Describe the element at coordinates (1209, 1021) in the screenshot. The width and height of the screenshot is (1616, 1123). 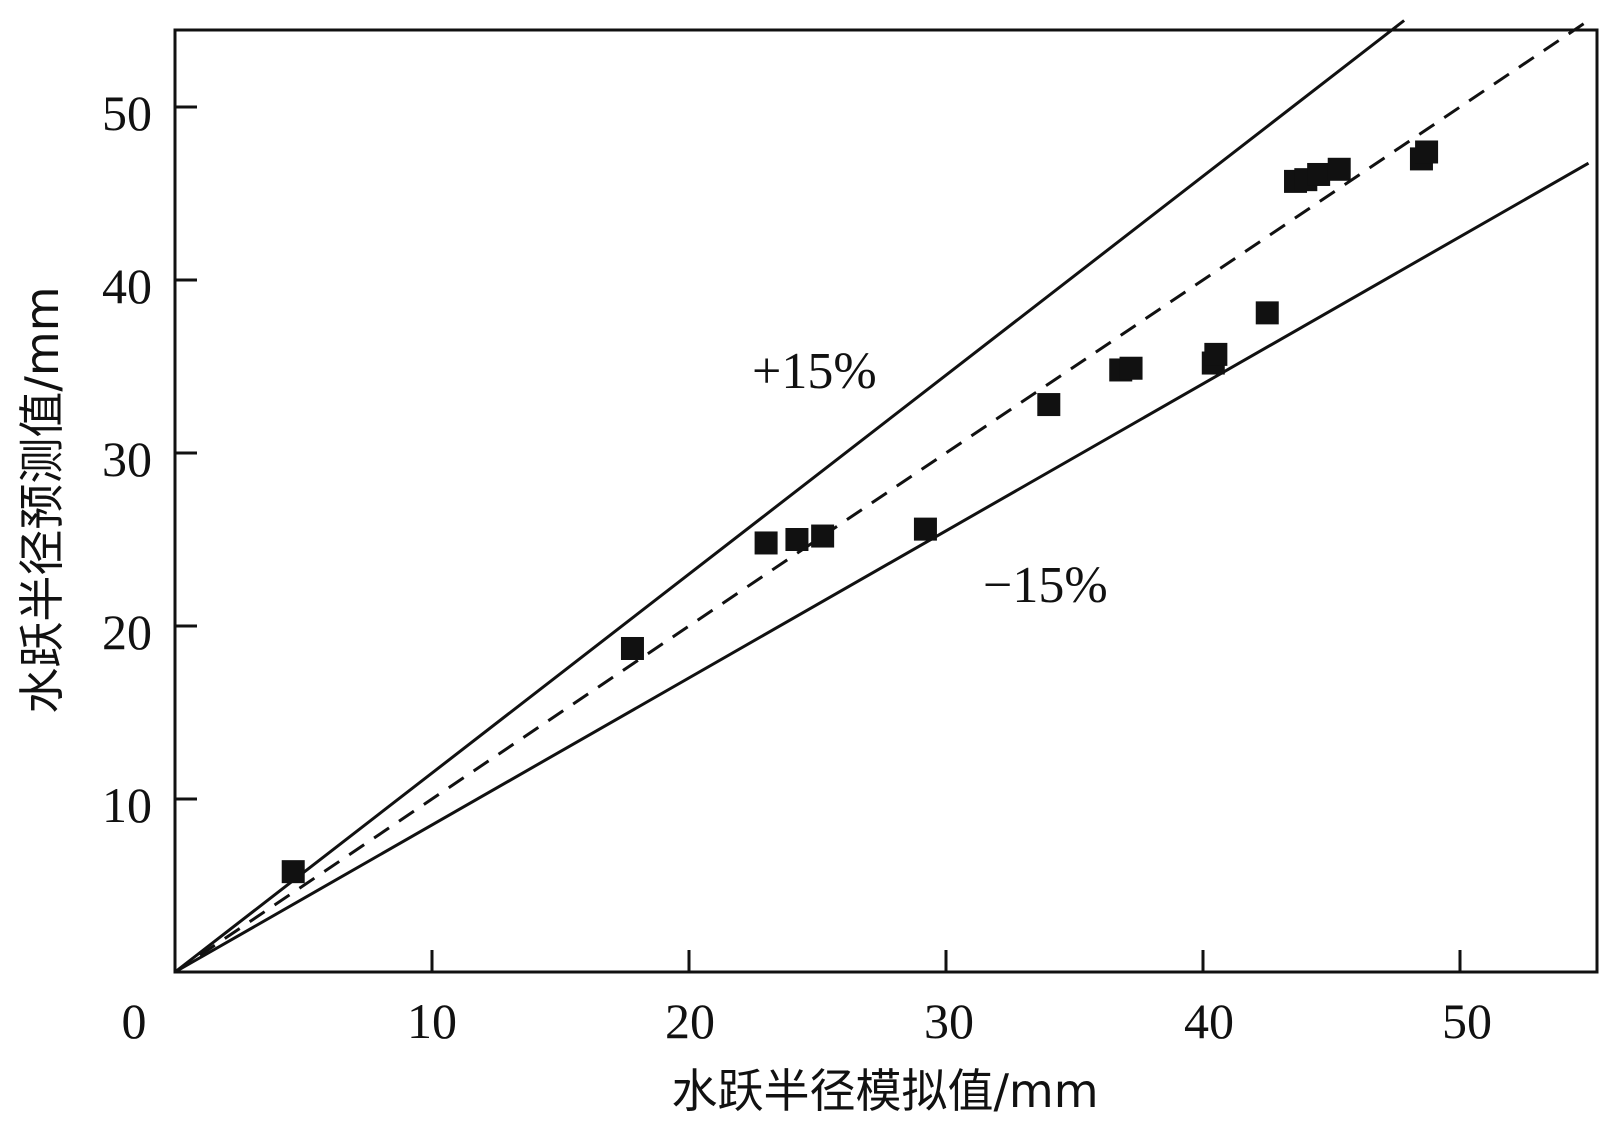
I see `x-tick-label: 40` at that location.